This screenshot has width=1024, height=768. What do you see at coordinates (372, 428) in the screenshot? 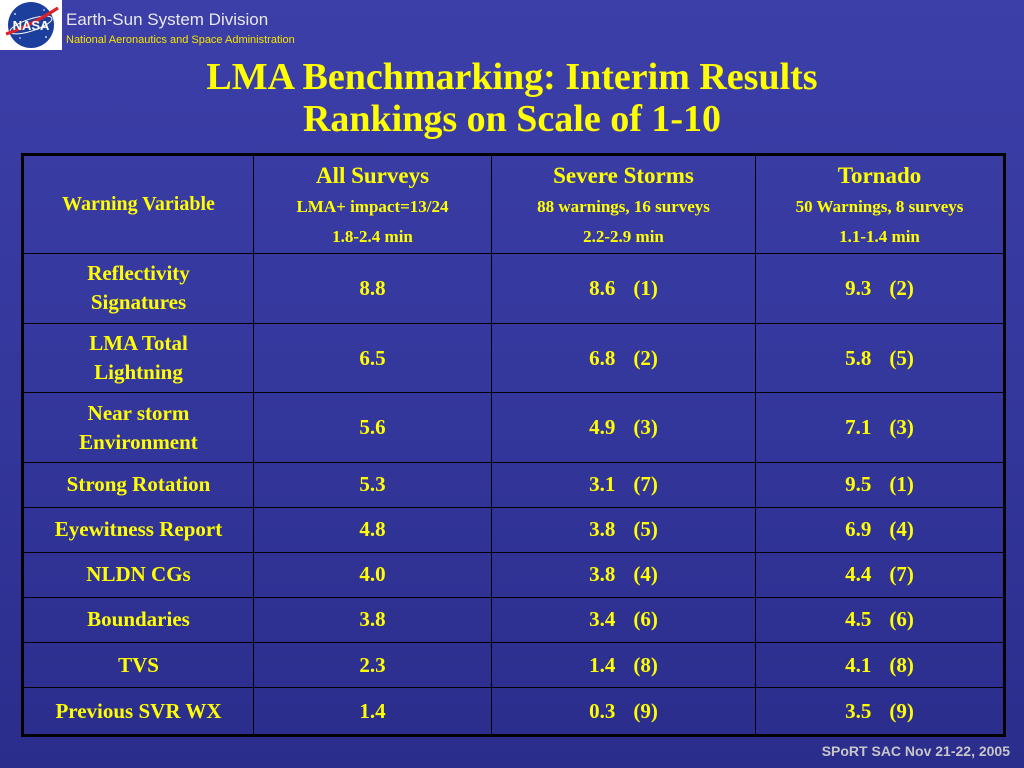
I see `all-surveys-value: 5.6` at bounding box center [372, 428].